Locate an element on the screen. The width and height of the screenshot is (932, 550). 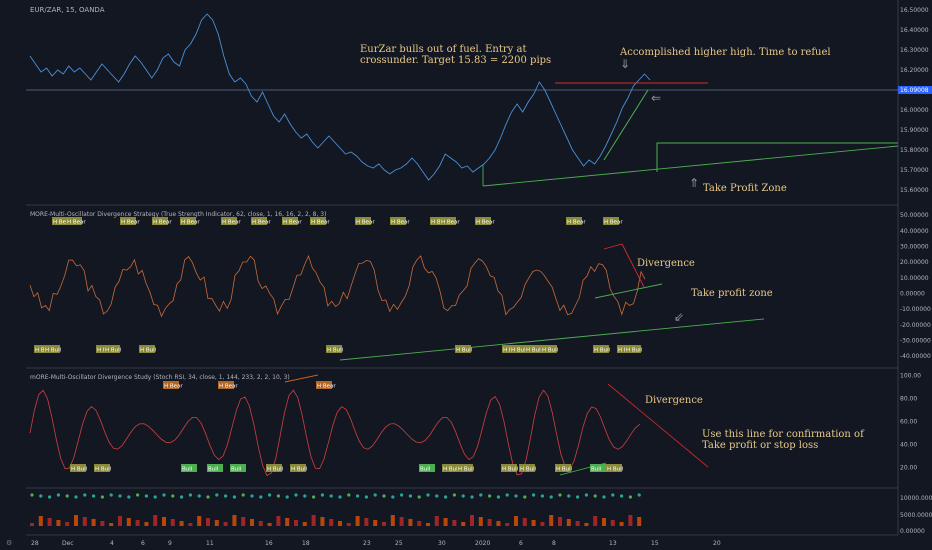
stoch-confirmation-line is located at coordinates (658, 425).